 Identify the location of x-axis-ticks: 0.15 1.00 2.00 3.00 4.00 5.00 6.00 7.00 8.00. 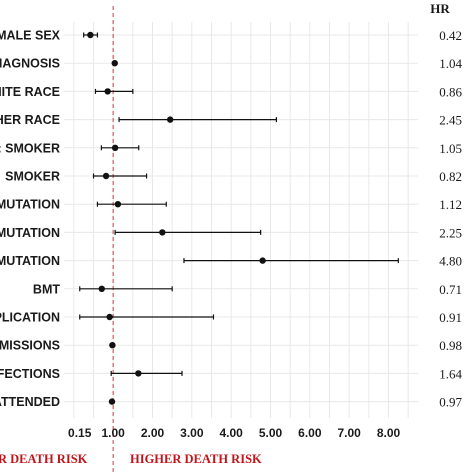
(234, 433).